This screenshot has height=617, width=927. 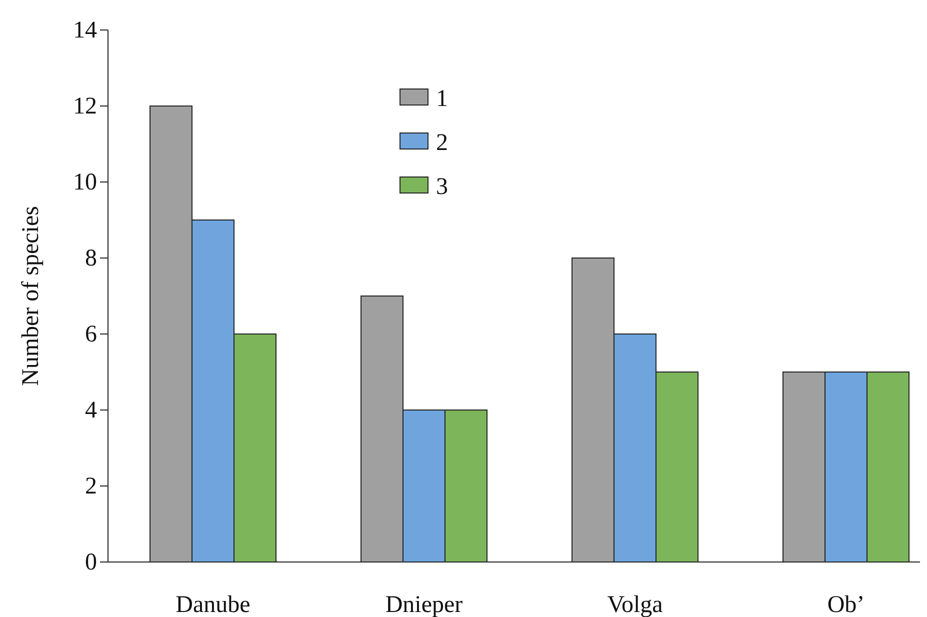 What do you see at coordinates (31, 296) in the screenshot?
I see `y-axis-title: Number of species` at bounding box center [31, 296].